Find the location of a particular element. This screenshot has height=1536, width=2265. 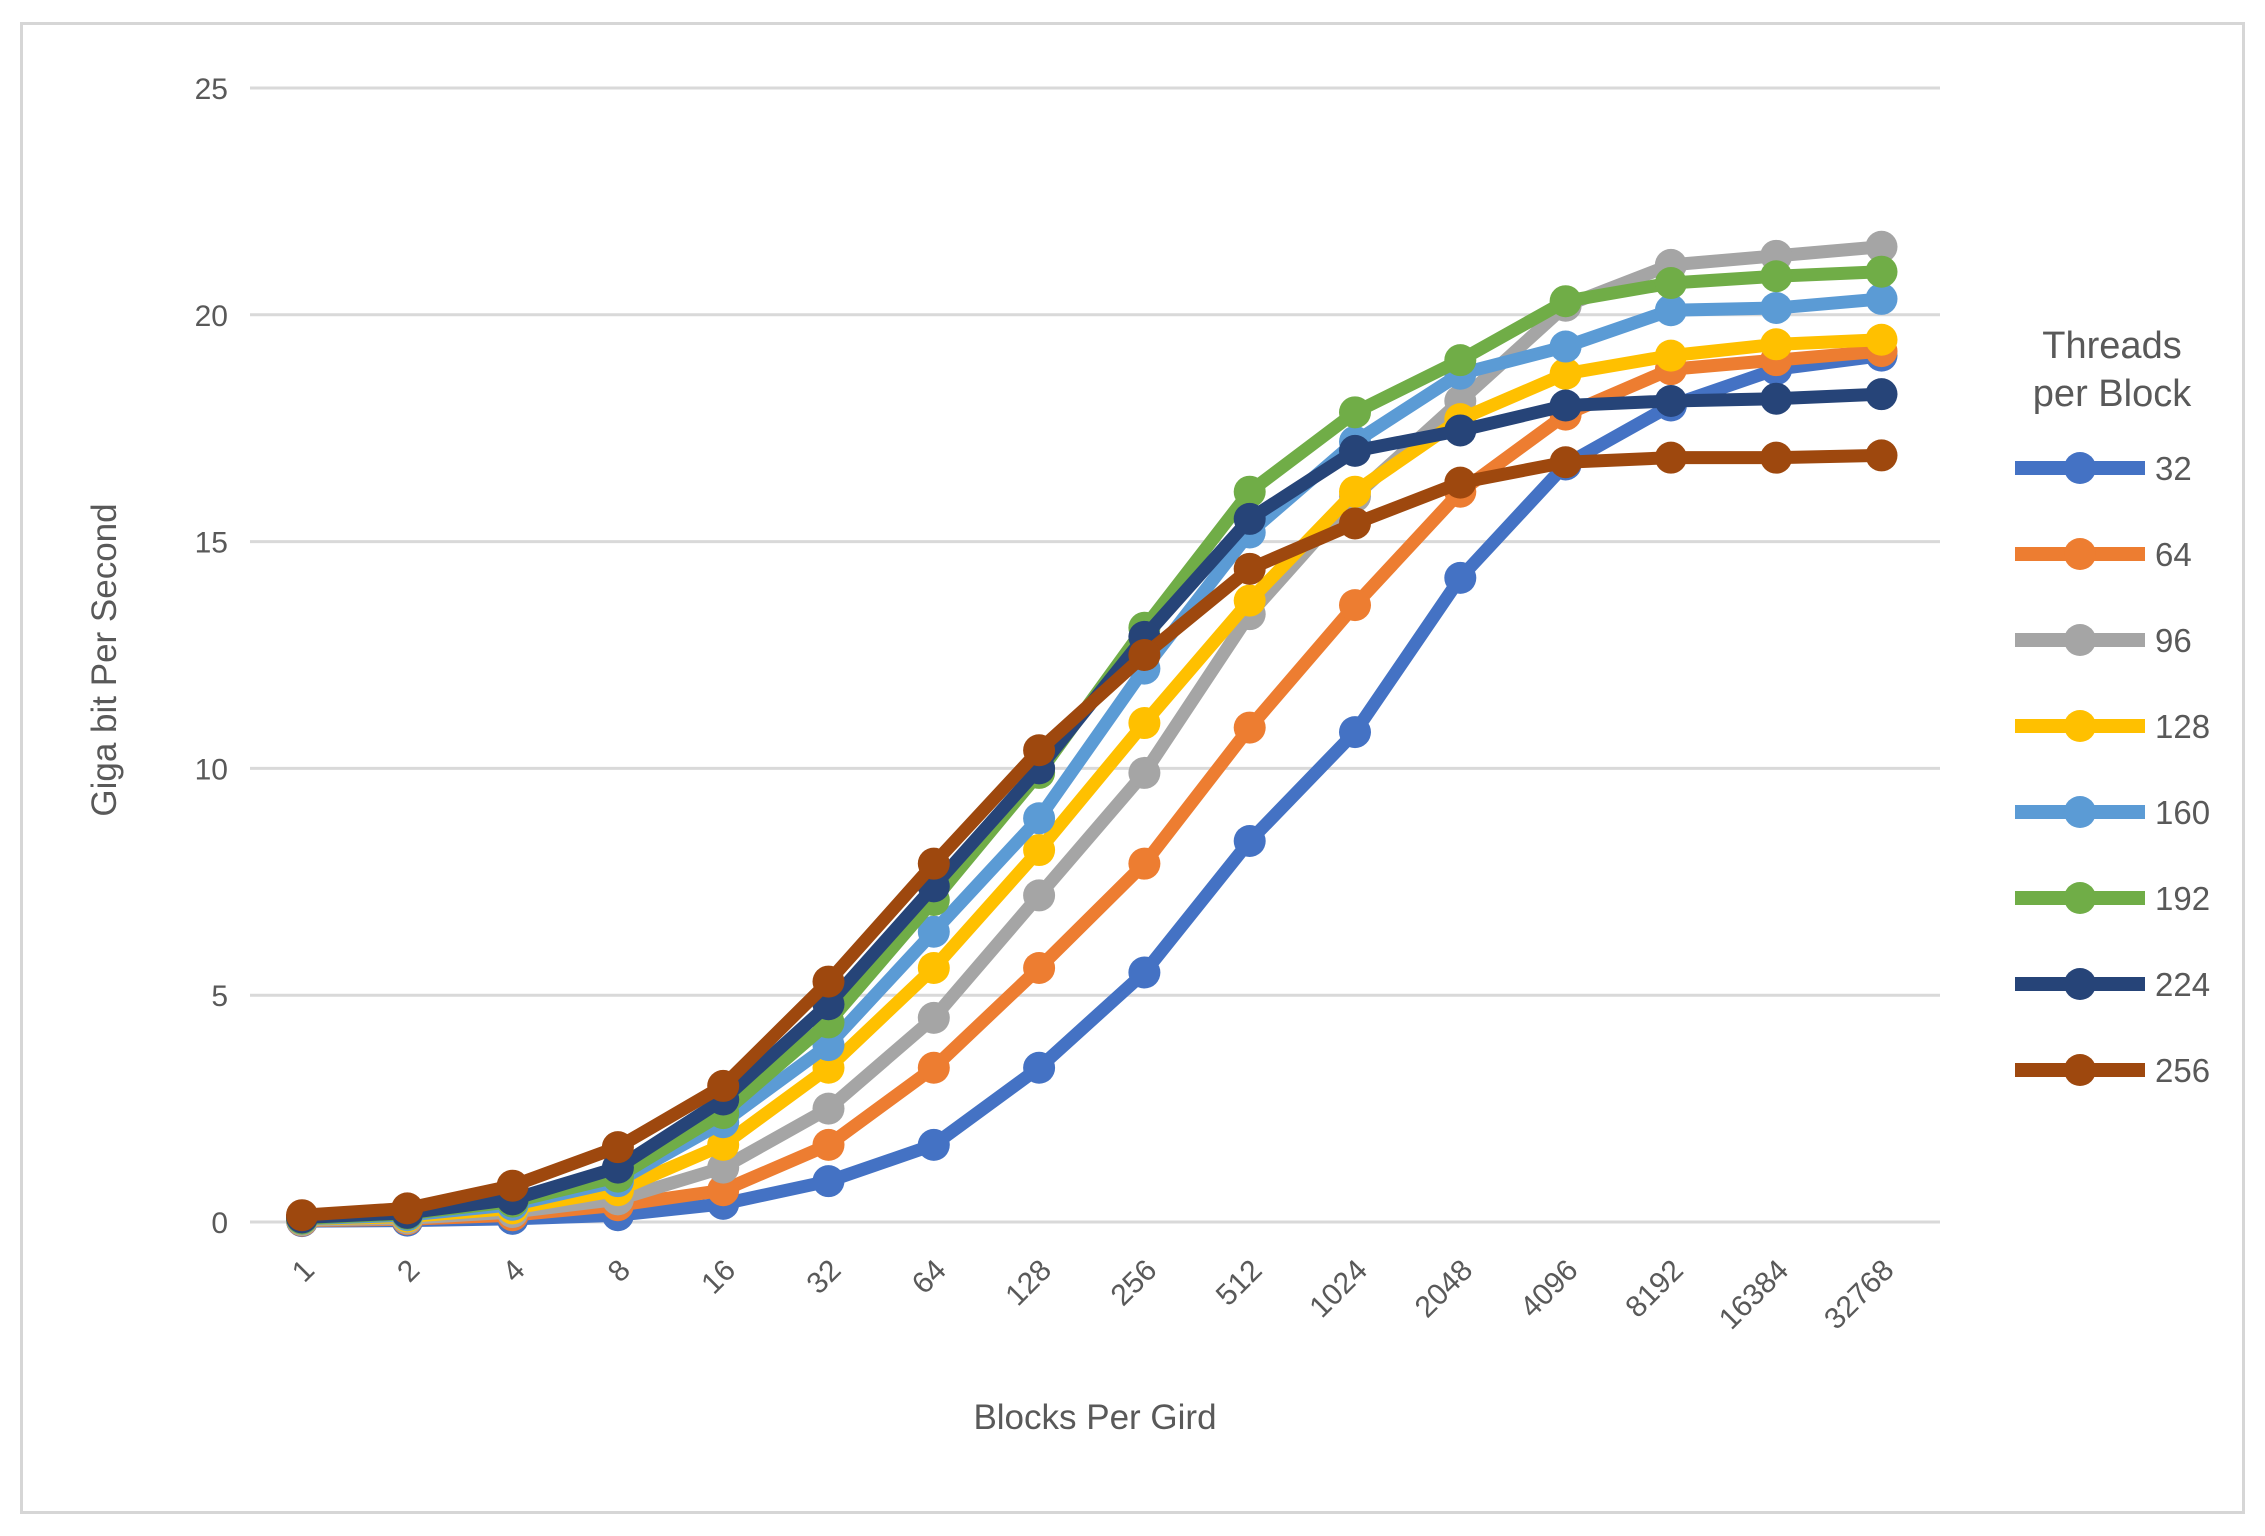

x-tick-label: 1 is located at coordinates (303, 1271).